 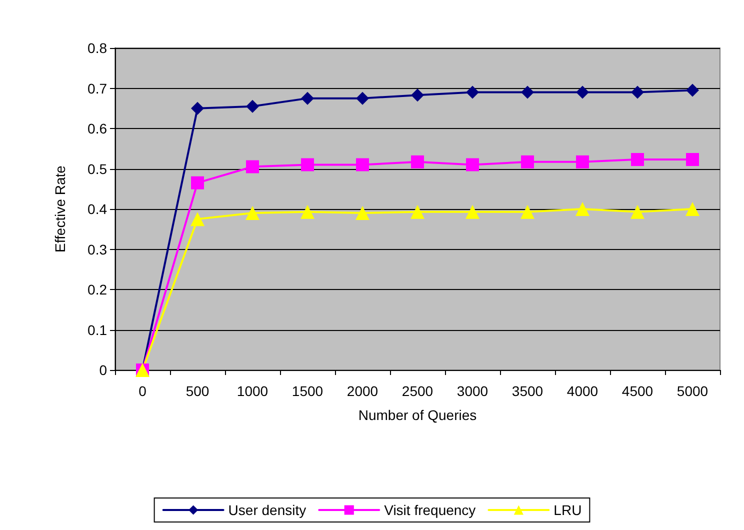 I want to click on x-tick-label: 1500, so click(x=308, y=391).